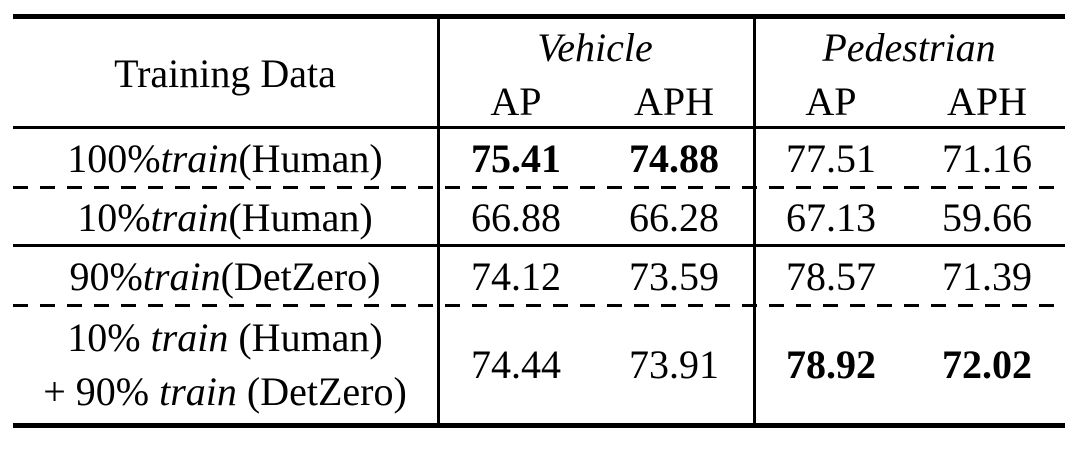  I want to click on row4-label: 10% train (Human) + 90% train (DetZero), so click(225, 364).